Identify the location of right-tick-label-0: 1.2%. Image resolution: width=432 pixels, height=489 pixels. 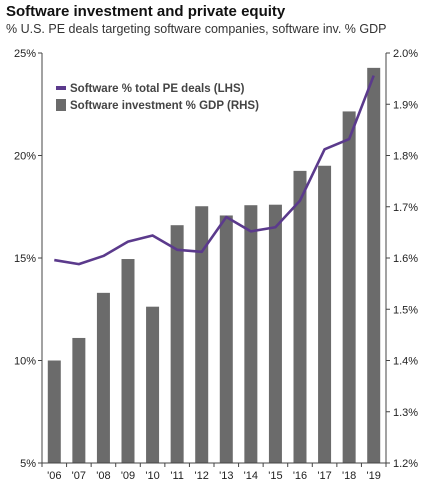
(405, 464).